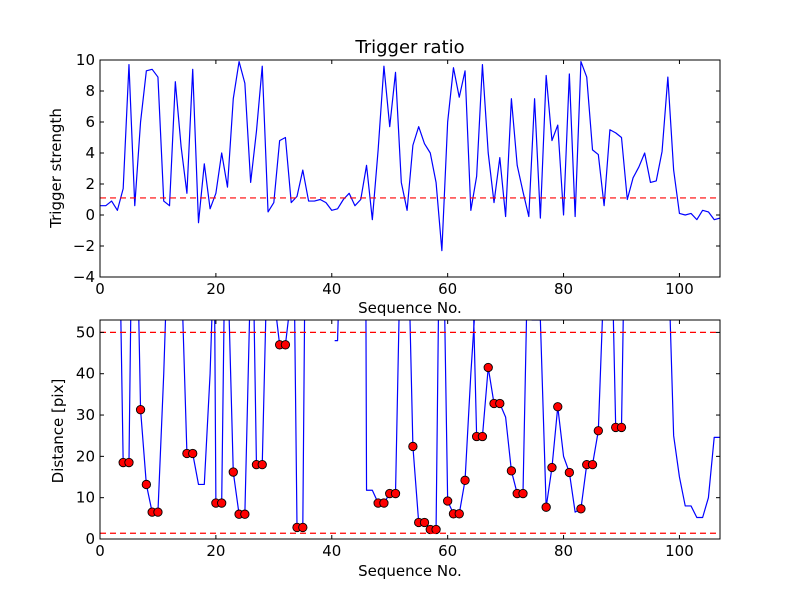  Describe the element at coordinates (58, 431) in the screenshot. I see `y-axis-label: Distance [pix]` at that location.